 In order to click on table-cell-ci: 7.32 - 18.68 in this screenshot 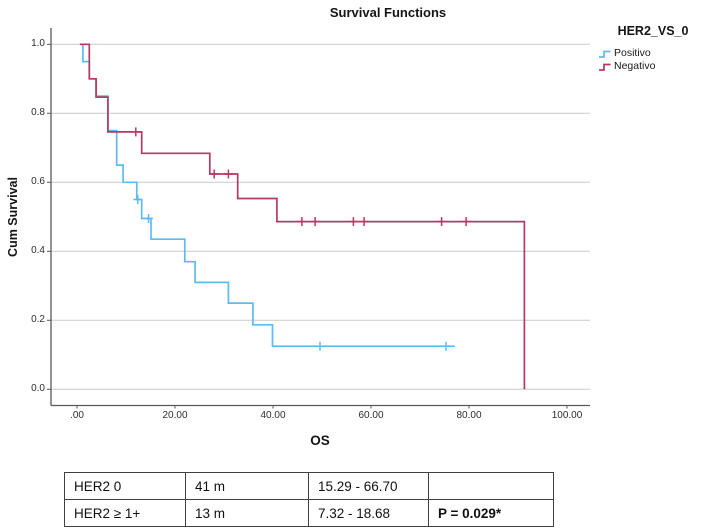, I will do `click(368, 513)`.